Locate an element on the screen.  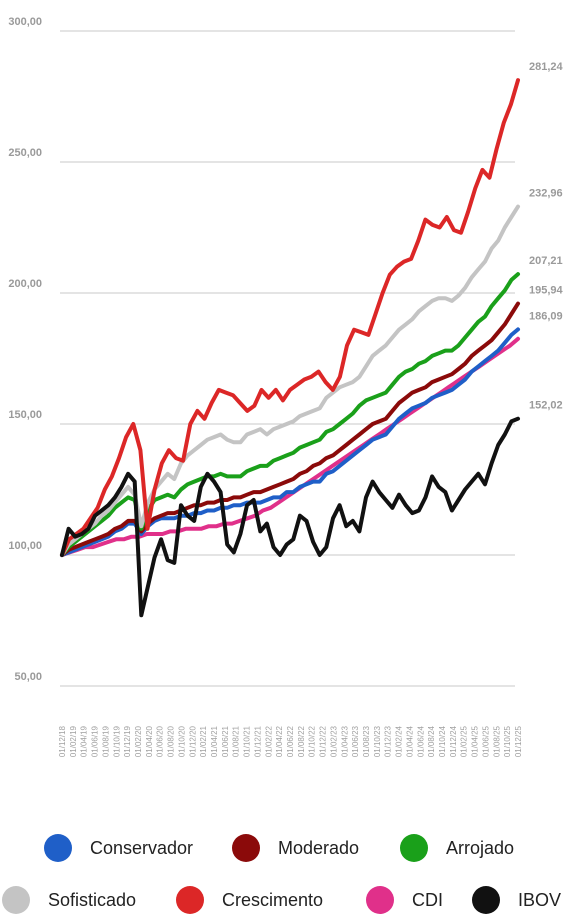
end-label-ibov: 152,02 is located at coordinates (546, 406).